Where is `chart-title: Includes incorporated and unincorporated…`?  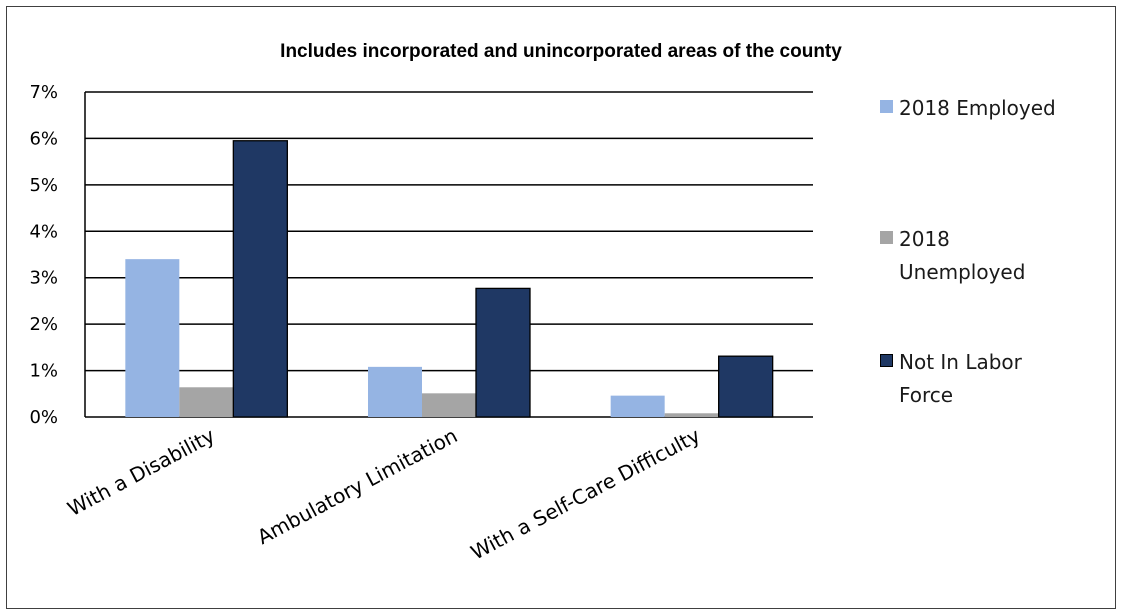 chart-title: Includes incorporated and unincorporated… is located at coordinates (561, 51).